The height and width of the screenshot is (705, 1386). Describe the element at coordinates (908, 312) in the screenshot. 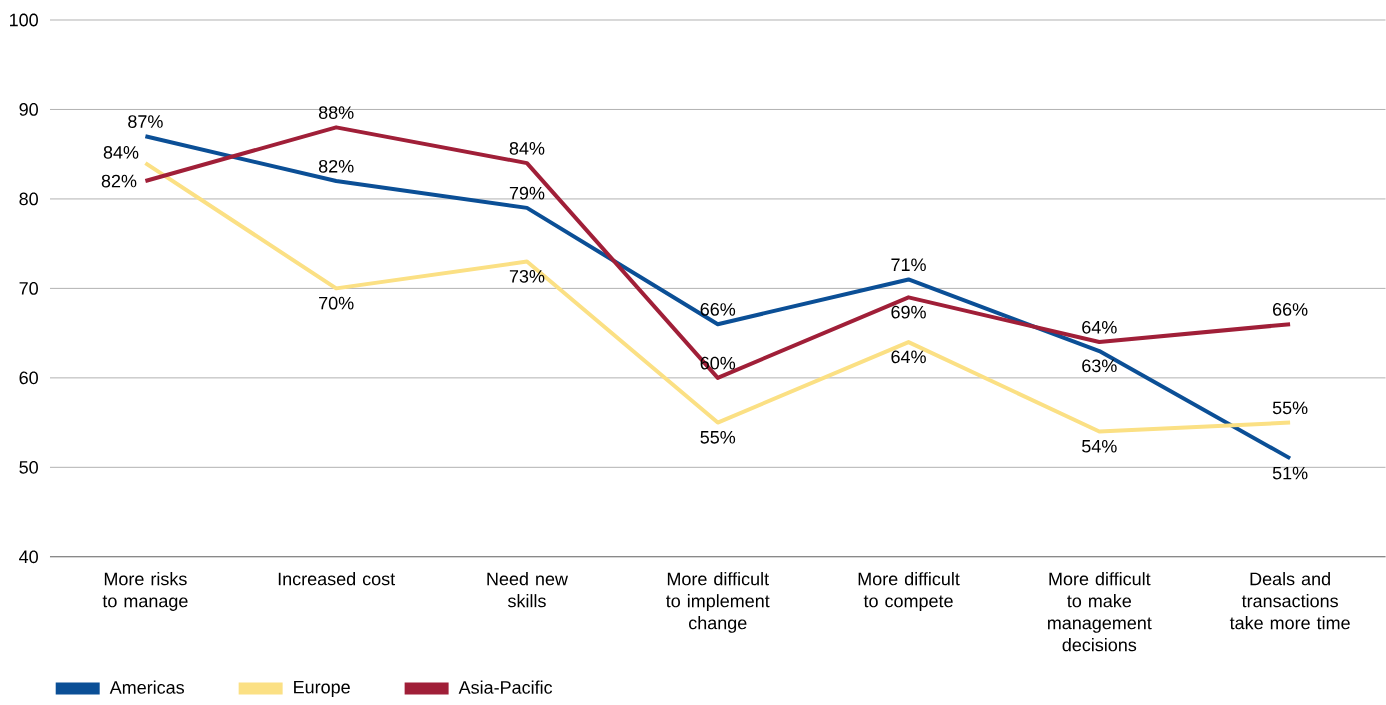

I see `data-label: 69%` at that location.